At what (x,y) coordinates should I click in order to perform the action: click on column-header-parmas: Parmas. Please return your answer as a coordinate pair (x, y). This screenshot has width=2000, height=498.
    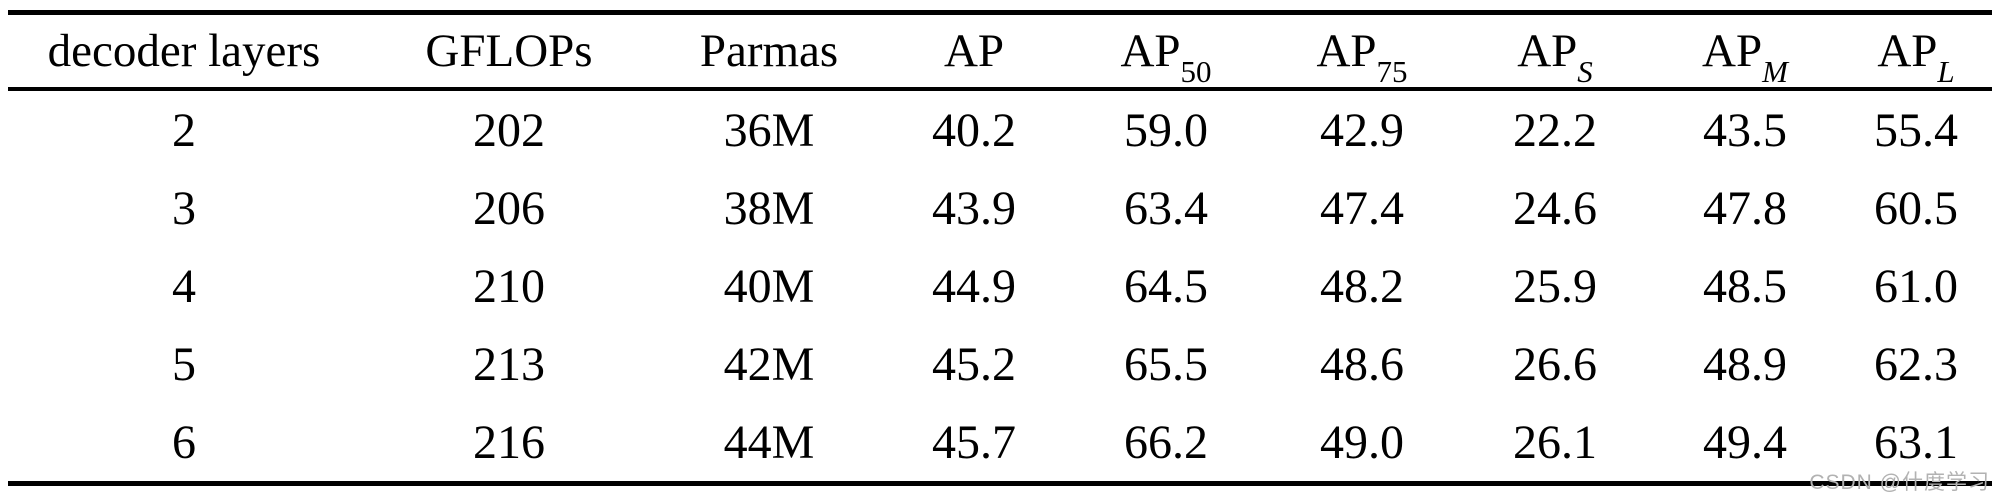
    Looking at the image, I should click on (769, 51).